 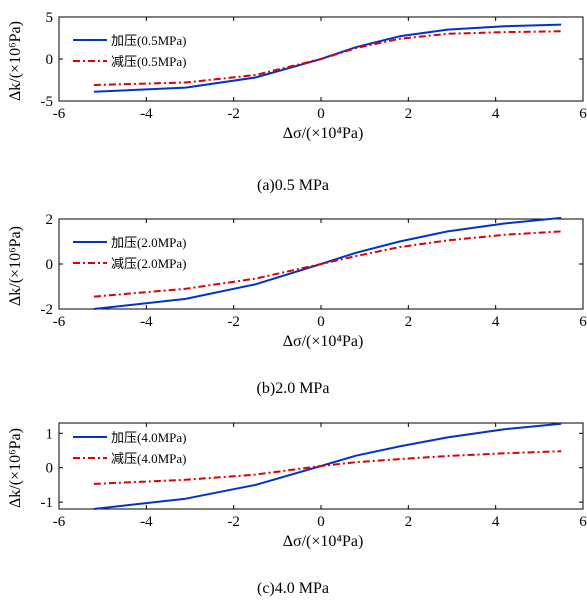 I want to click on legend-label: 减压(0.5MPa), so click(x=148, y=61).